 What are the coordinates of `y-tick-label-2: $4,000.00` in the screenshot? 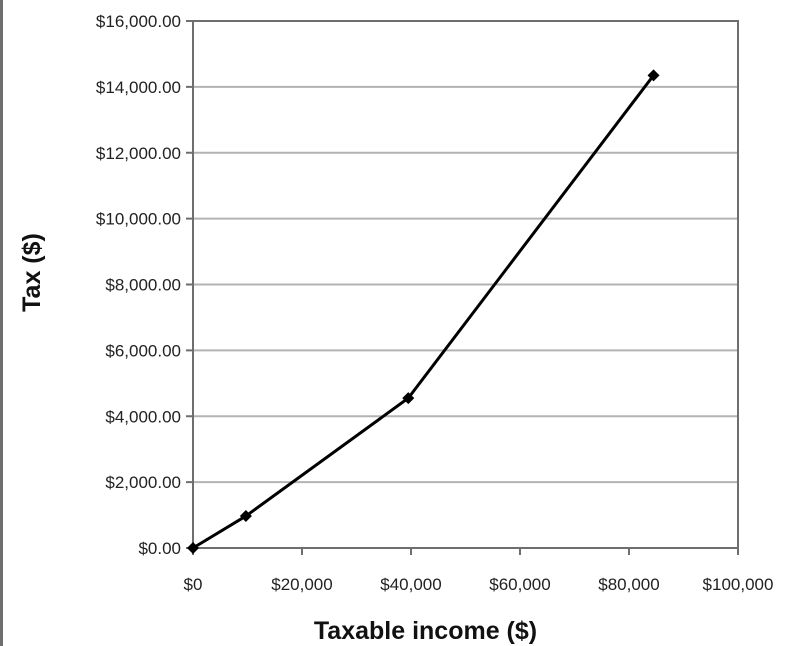 It's located at (143, 416).